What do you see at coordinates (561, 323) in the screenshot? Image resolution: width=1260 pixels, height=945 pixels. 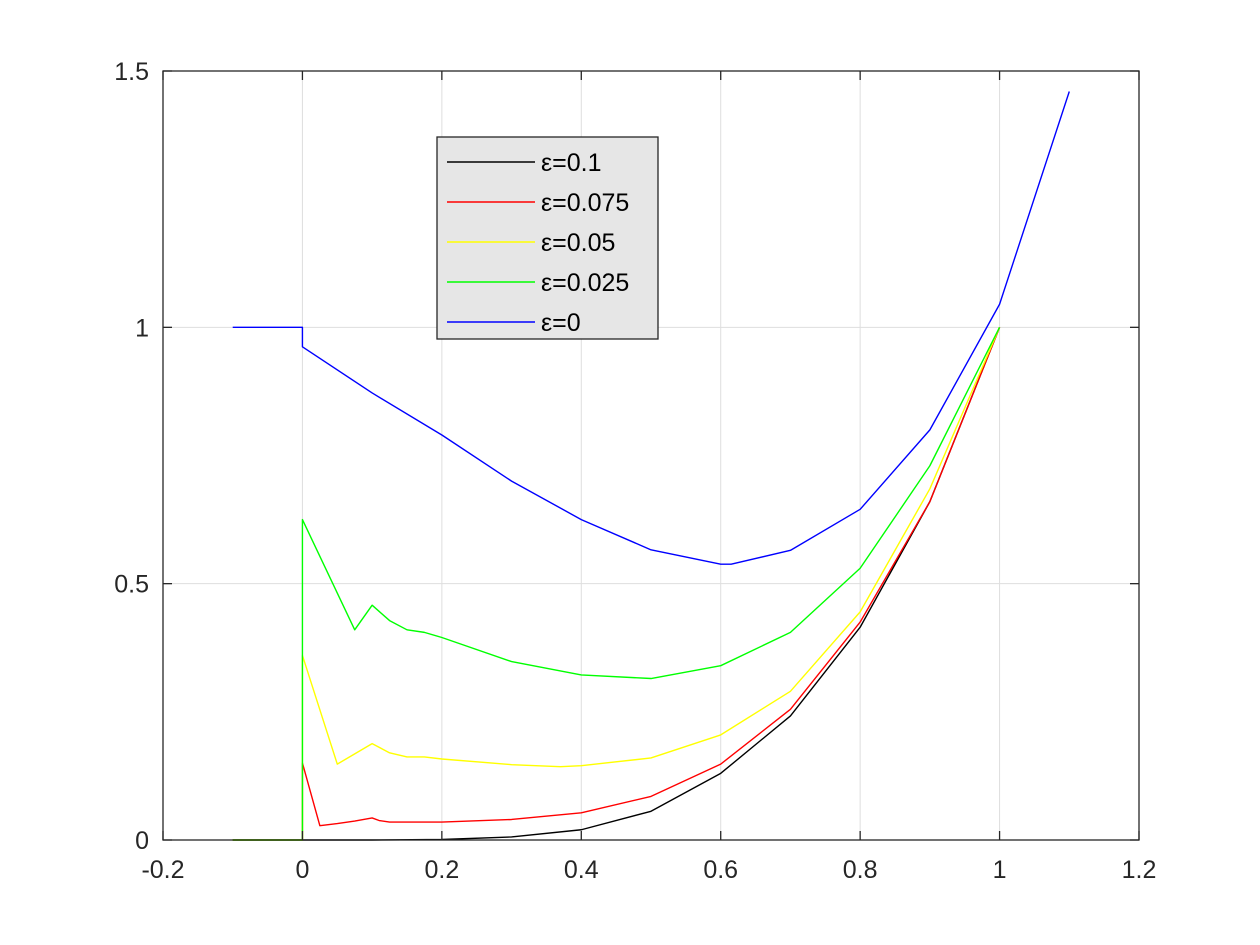 I see `legend-label: ε=0` at bounding box center [561, 323].